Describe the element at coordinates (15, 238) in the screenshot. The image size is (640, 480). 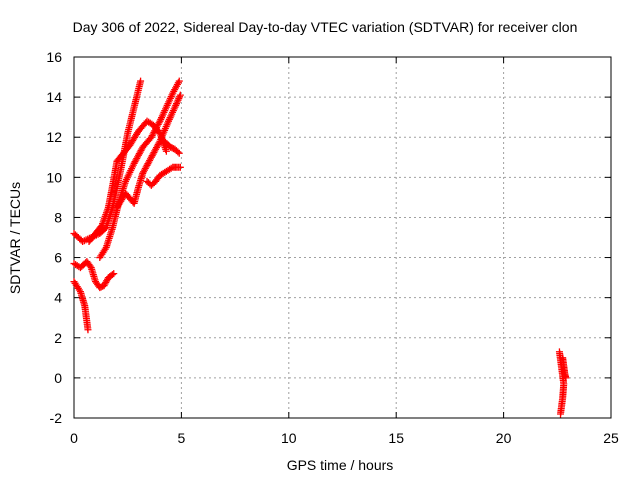
I see `y-axis-label: SDTVAR / TECUs` at that location.